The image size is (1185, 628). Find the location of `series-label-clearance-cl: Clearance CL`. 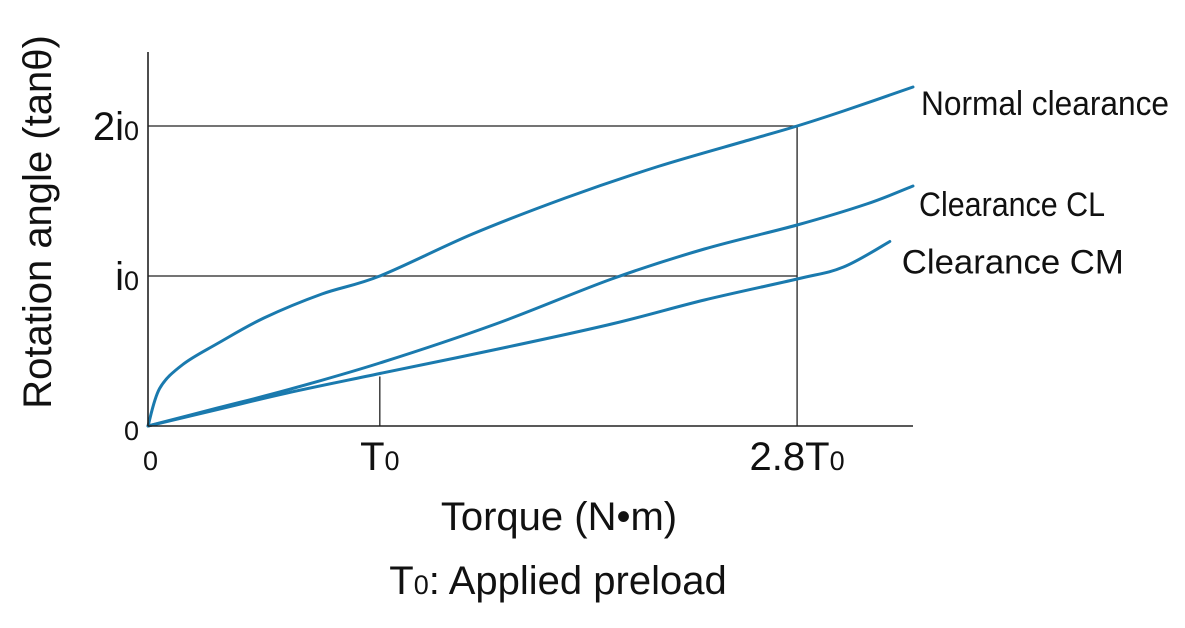

series-label-clearance-cl: Clearance CL is located at coordinates (1012, 205).